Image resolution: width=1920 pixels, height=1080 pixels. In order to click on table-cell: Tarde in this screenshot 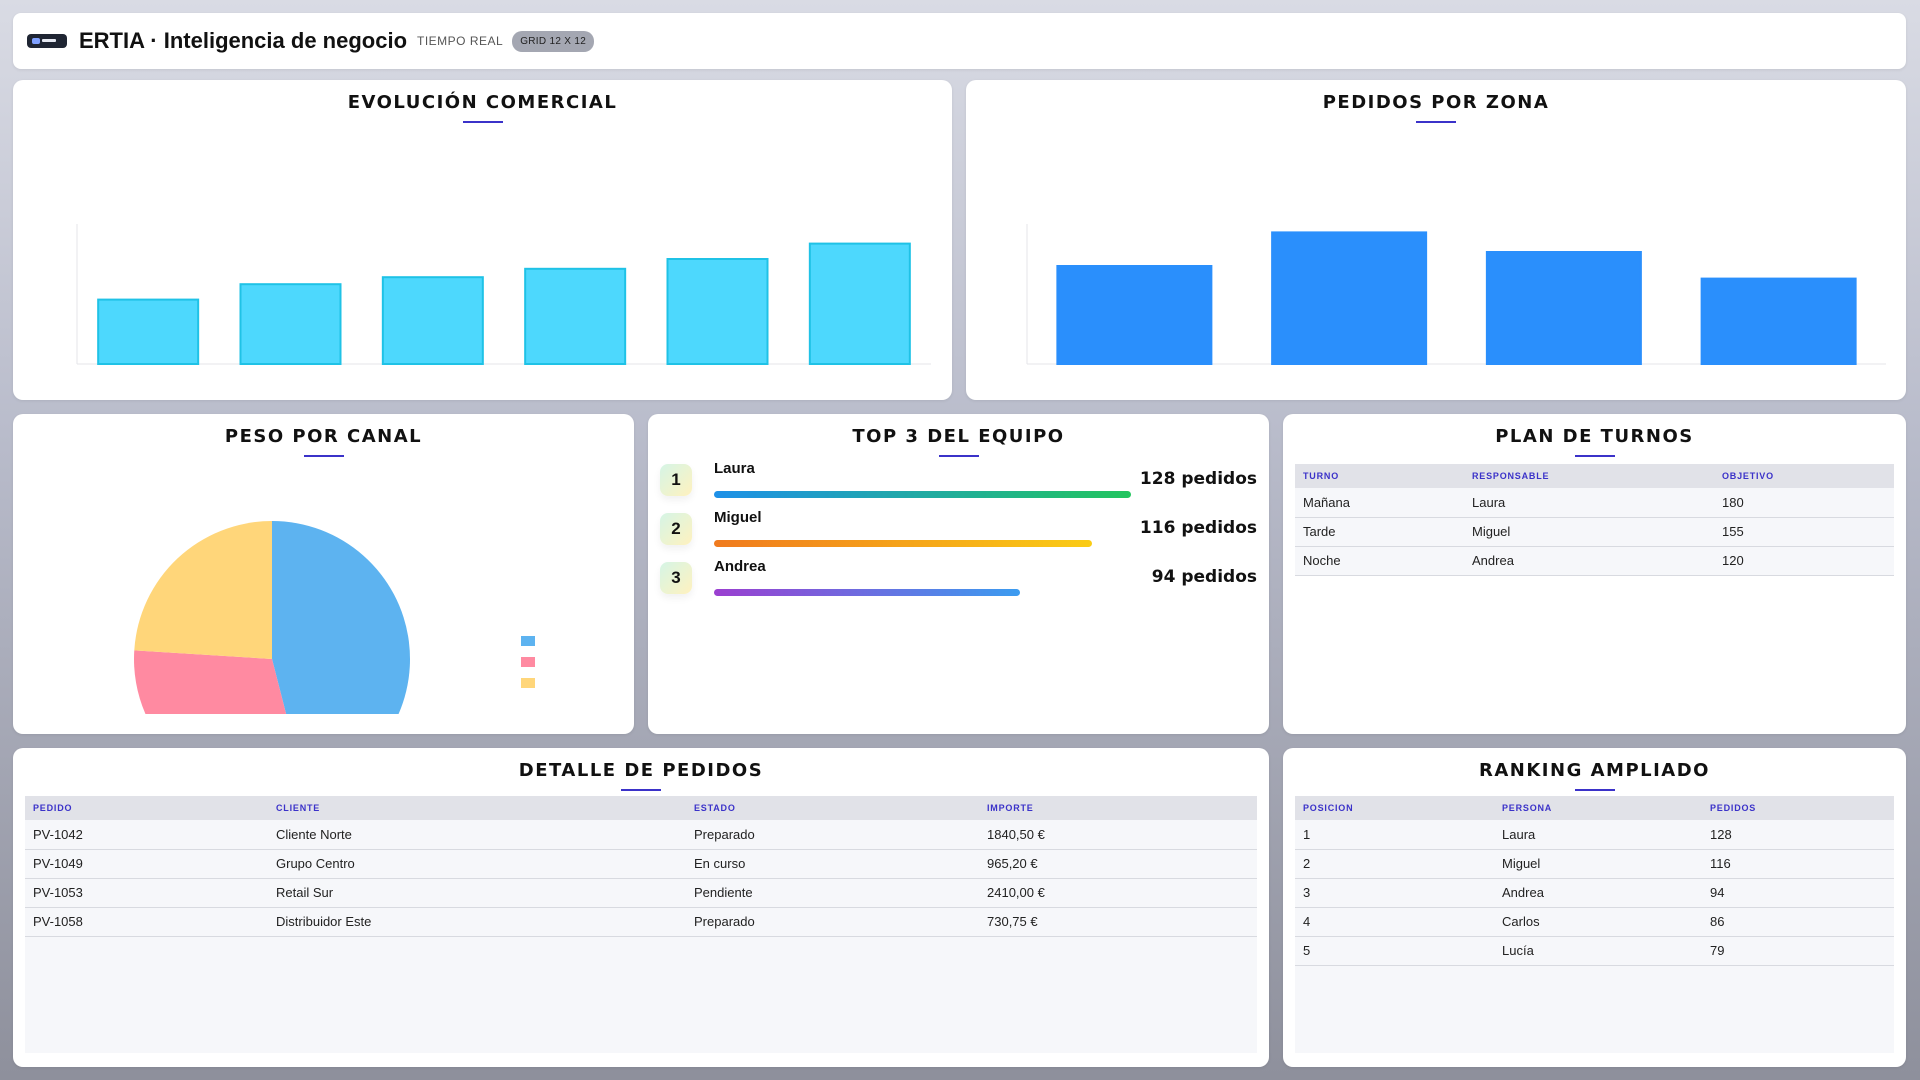, I will do `click(1379, 532)`.